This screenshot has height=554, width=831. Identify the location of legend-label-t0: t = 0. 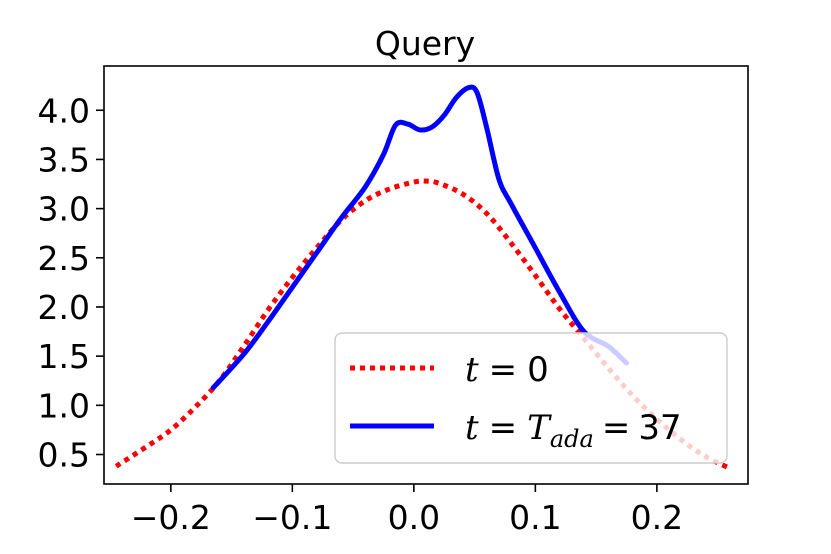
(507, 370).